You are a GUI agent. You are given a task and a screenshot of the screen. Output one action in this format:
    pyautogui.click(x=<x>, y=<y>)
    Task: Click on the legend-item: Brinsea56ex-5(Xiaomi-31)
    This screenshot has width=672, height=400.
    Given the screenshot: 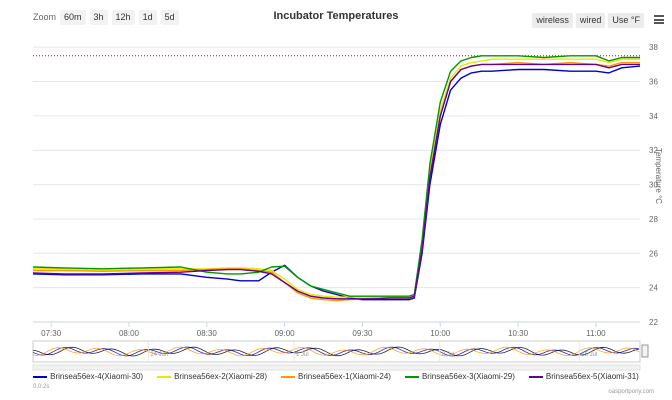 What is the action you would take?
    pyautogui.click(x=583, y=376)
    